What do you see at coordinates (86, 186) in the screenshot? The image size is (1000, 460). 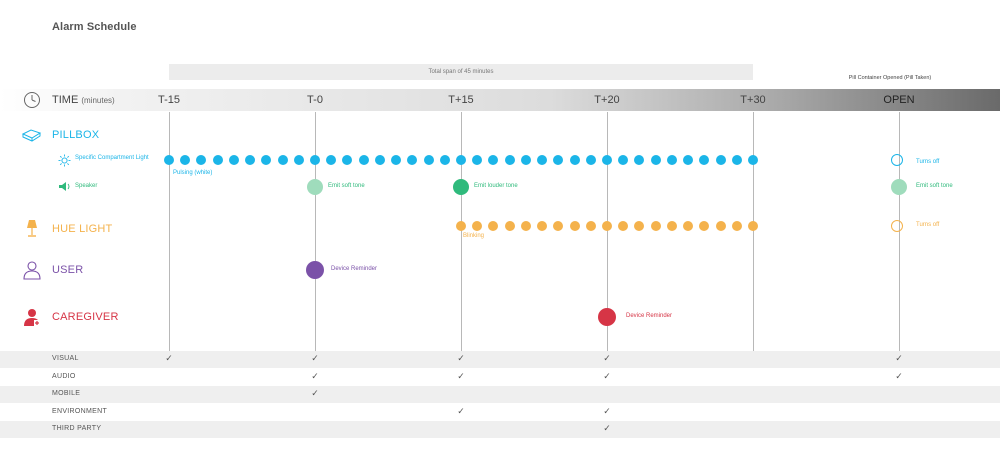 I see `speaker-label: Speaker` at bounding box center [86, 186].